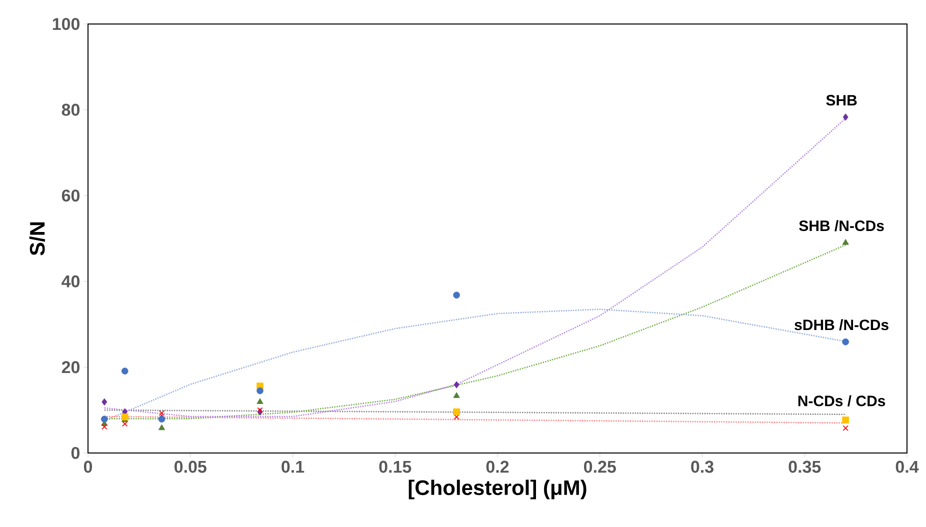  I want to click on x-tick-label: 0.2, so click(497, 466).